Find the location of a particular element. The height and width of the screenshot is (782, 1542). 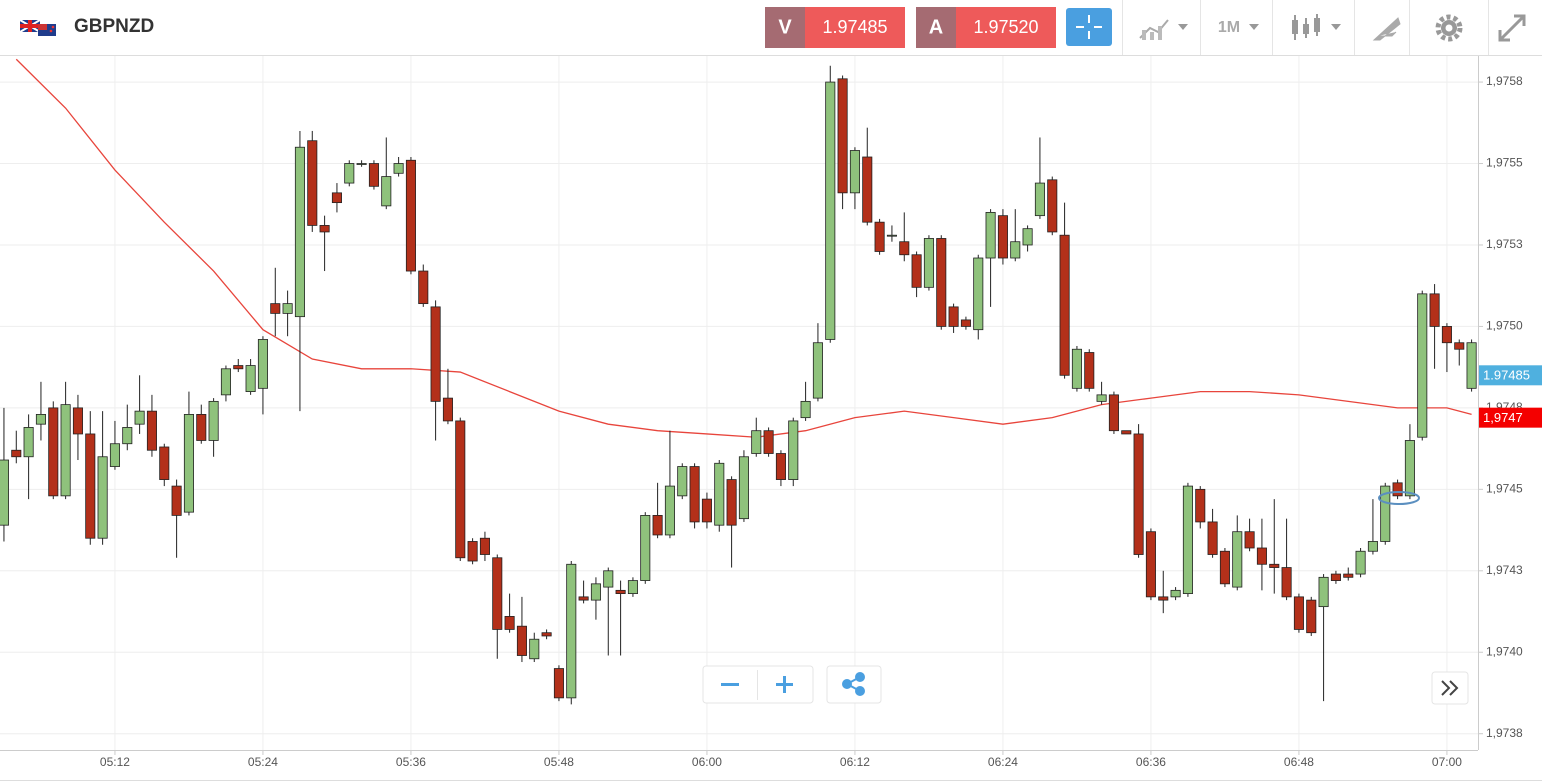

draw-tool-button is located at coordinates (1386, 29).